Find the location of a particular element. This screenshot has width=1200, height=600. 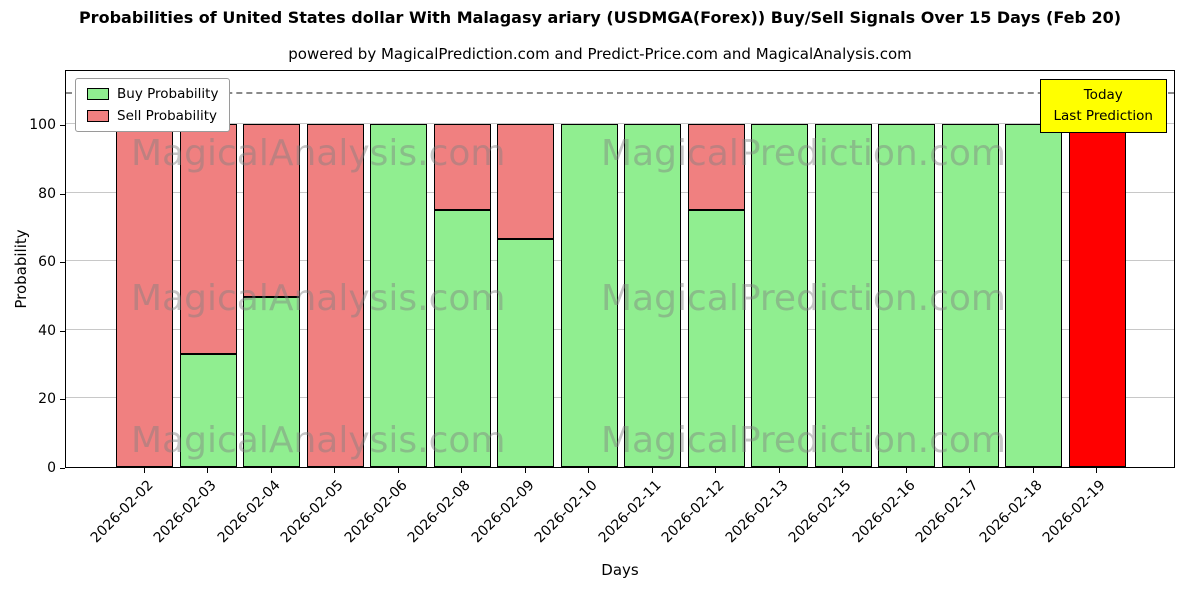

sell-probability-swatch is located at coordinates (98, 116).